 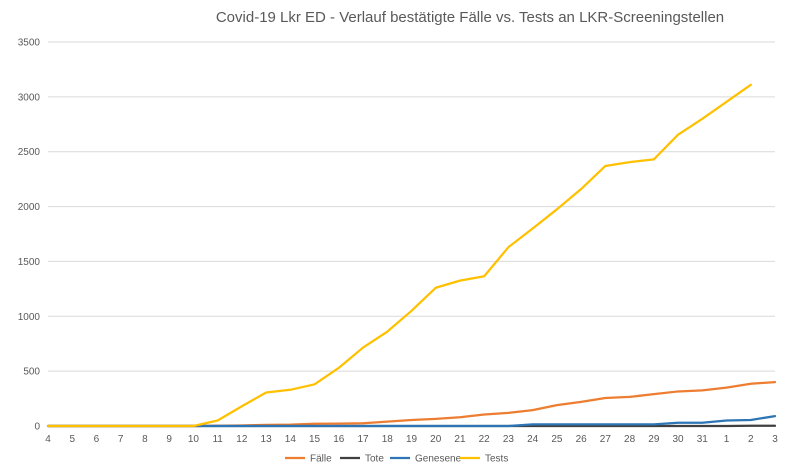 What do you see at coordinates (606, 439) in the screenshot?
I see `x-tick-label: 27` at bounding box center [606, 439].